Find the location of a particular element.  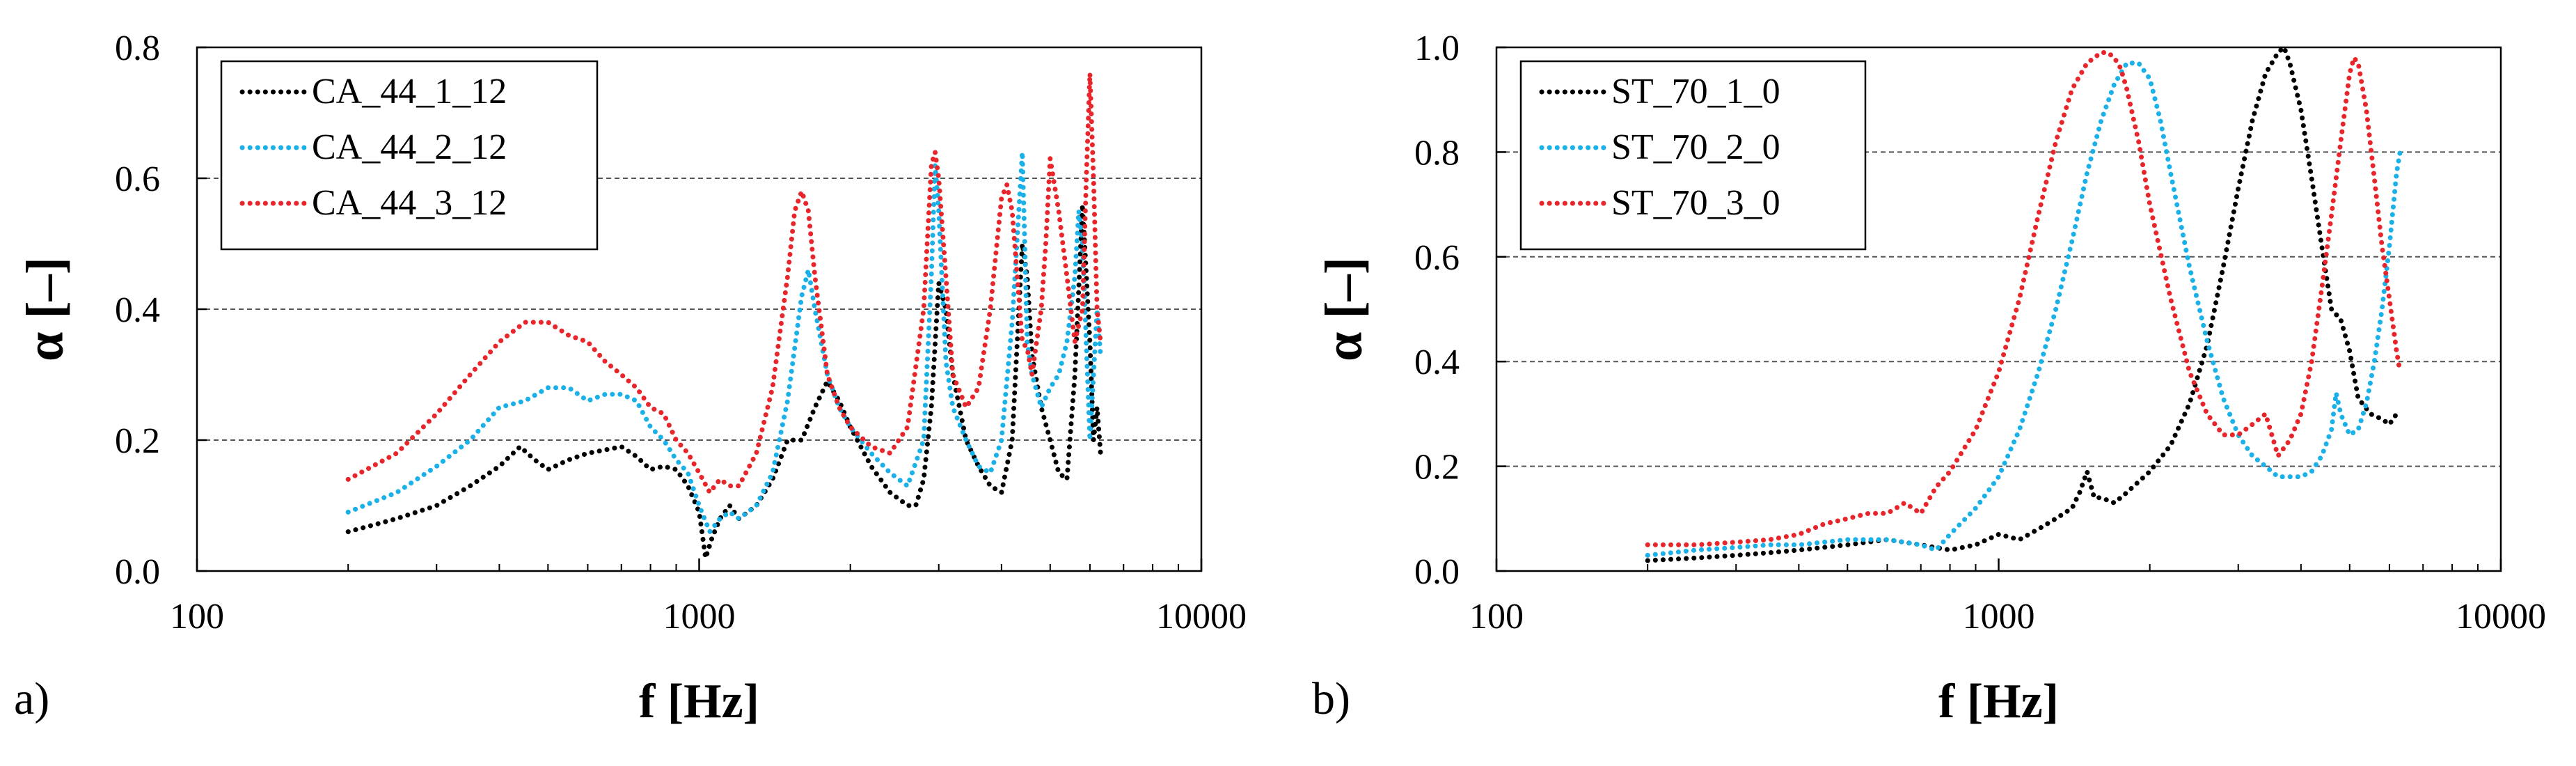

legend-entry-ST_70_3_0: ST_70_3_0 is located at coordinates (1695, 203).